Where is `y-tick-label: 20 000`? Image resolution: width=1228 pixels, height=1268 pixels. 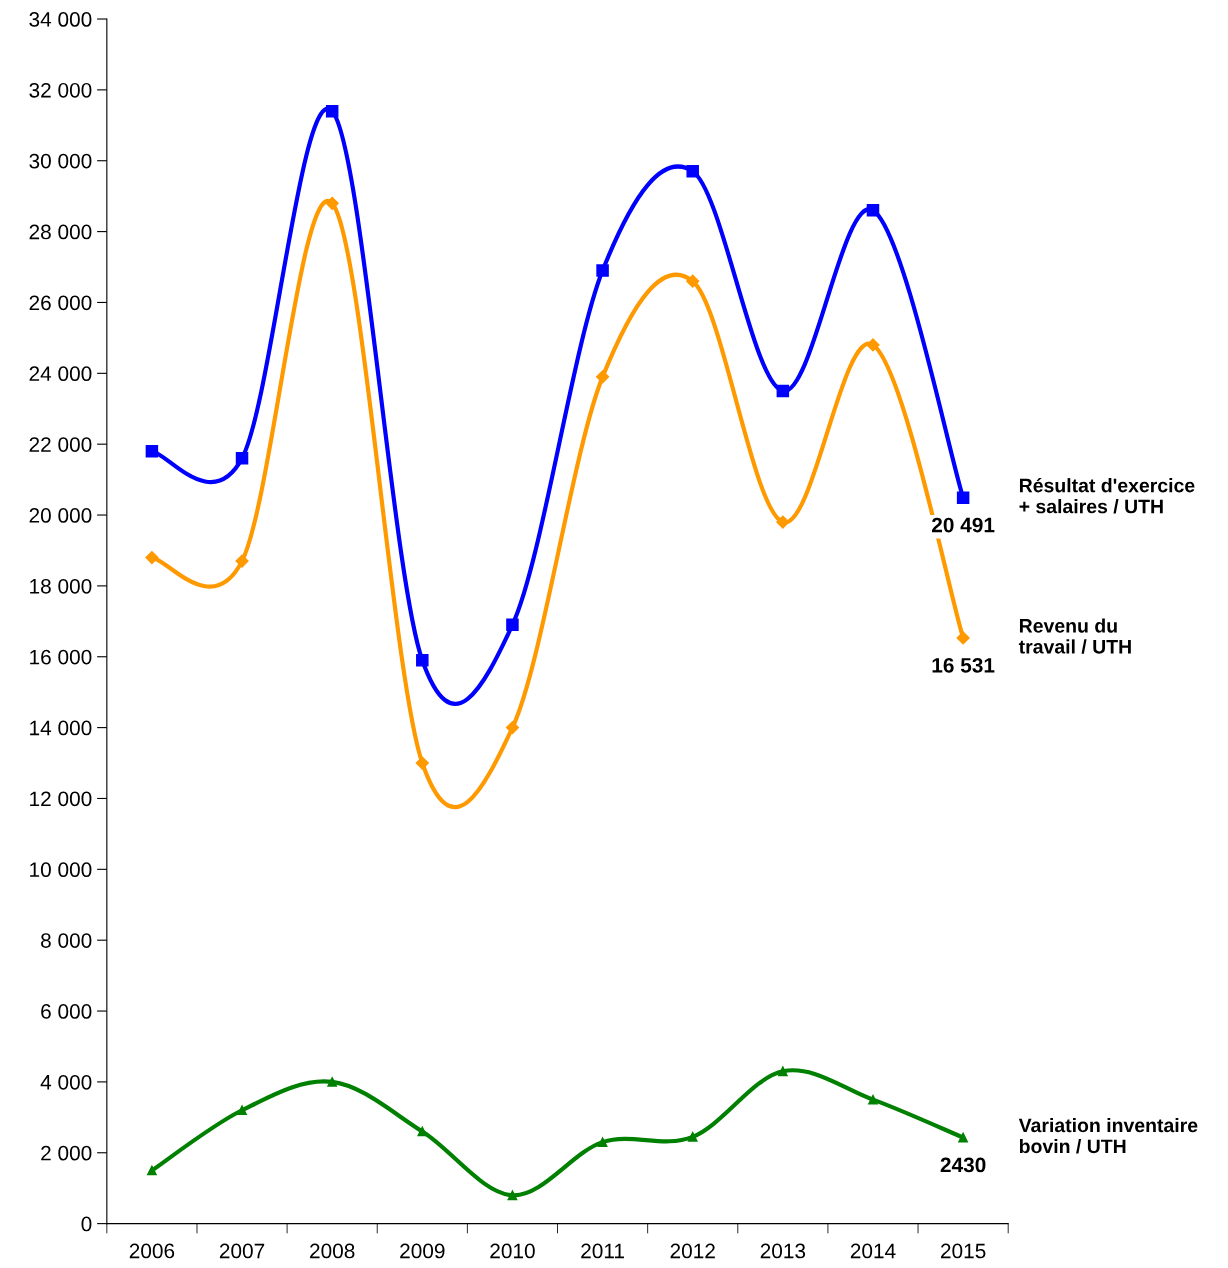 y-tick-label: 20 000 is located at coordinates (60, 515).